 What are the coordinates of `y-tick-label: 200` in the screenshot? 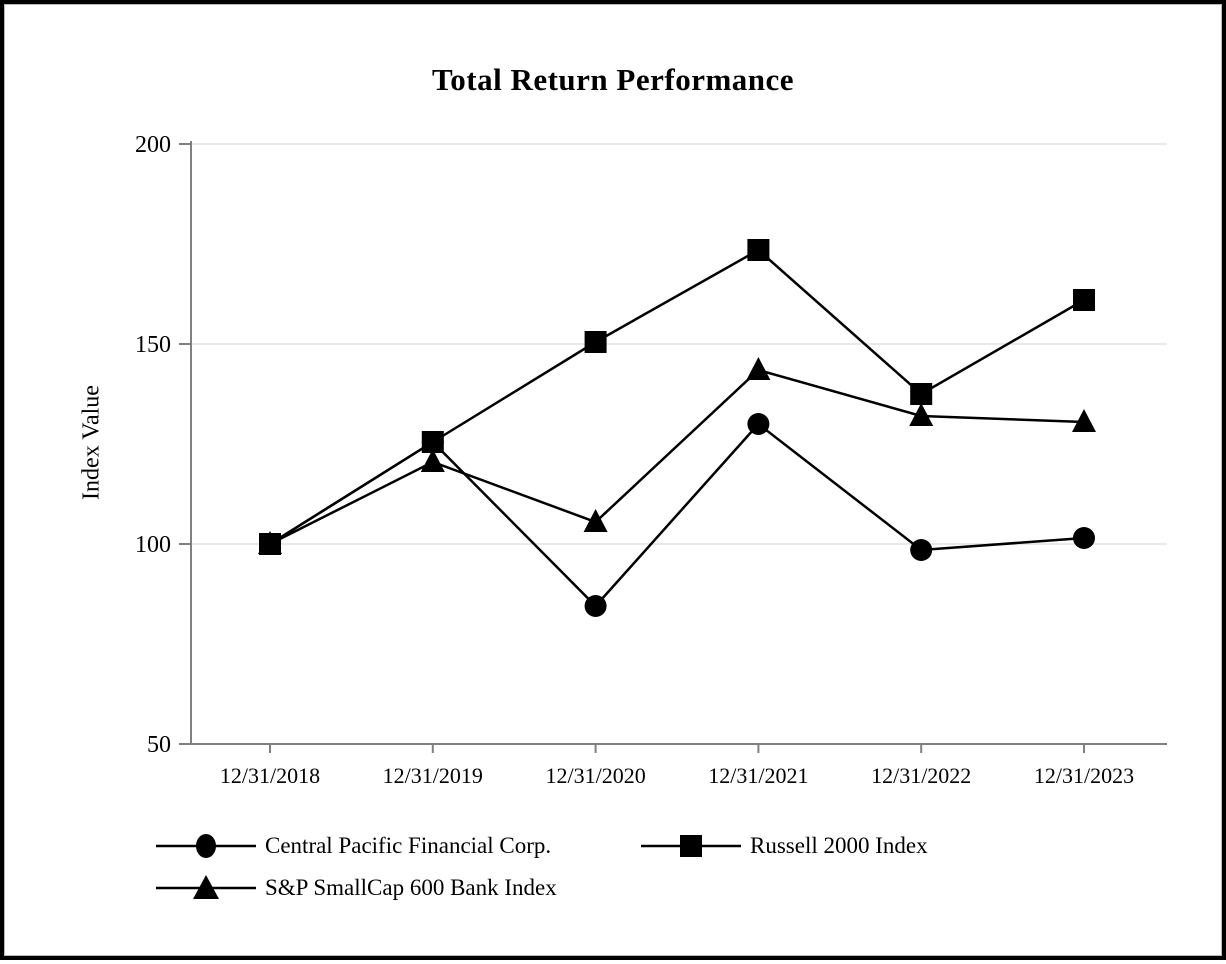 It's located at (153, 145).